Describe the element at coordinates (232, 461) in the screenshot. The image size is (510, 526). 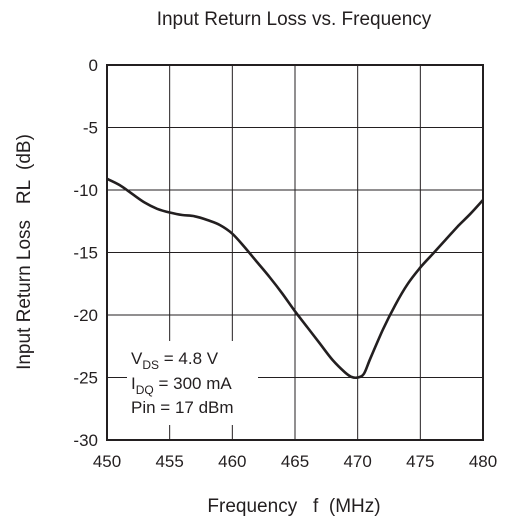
I see `x-tick-label: 460` at that location.